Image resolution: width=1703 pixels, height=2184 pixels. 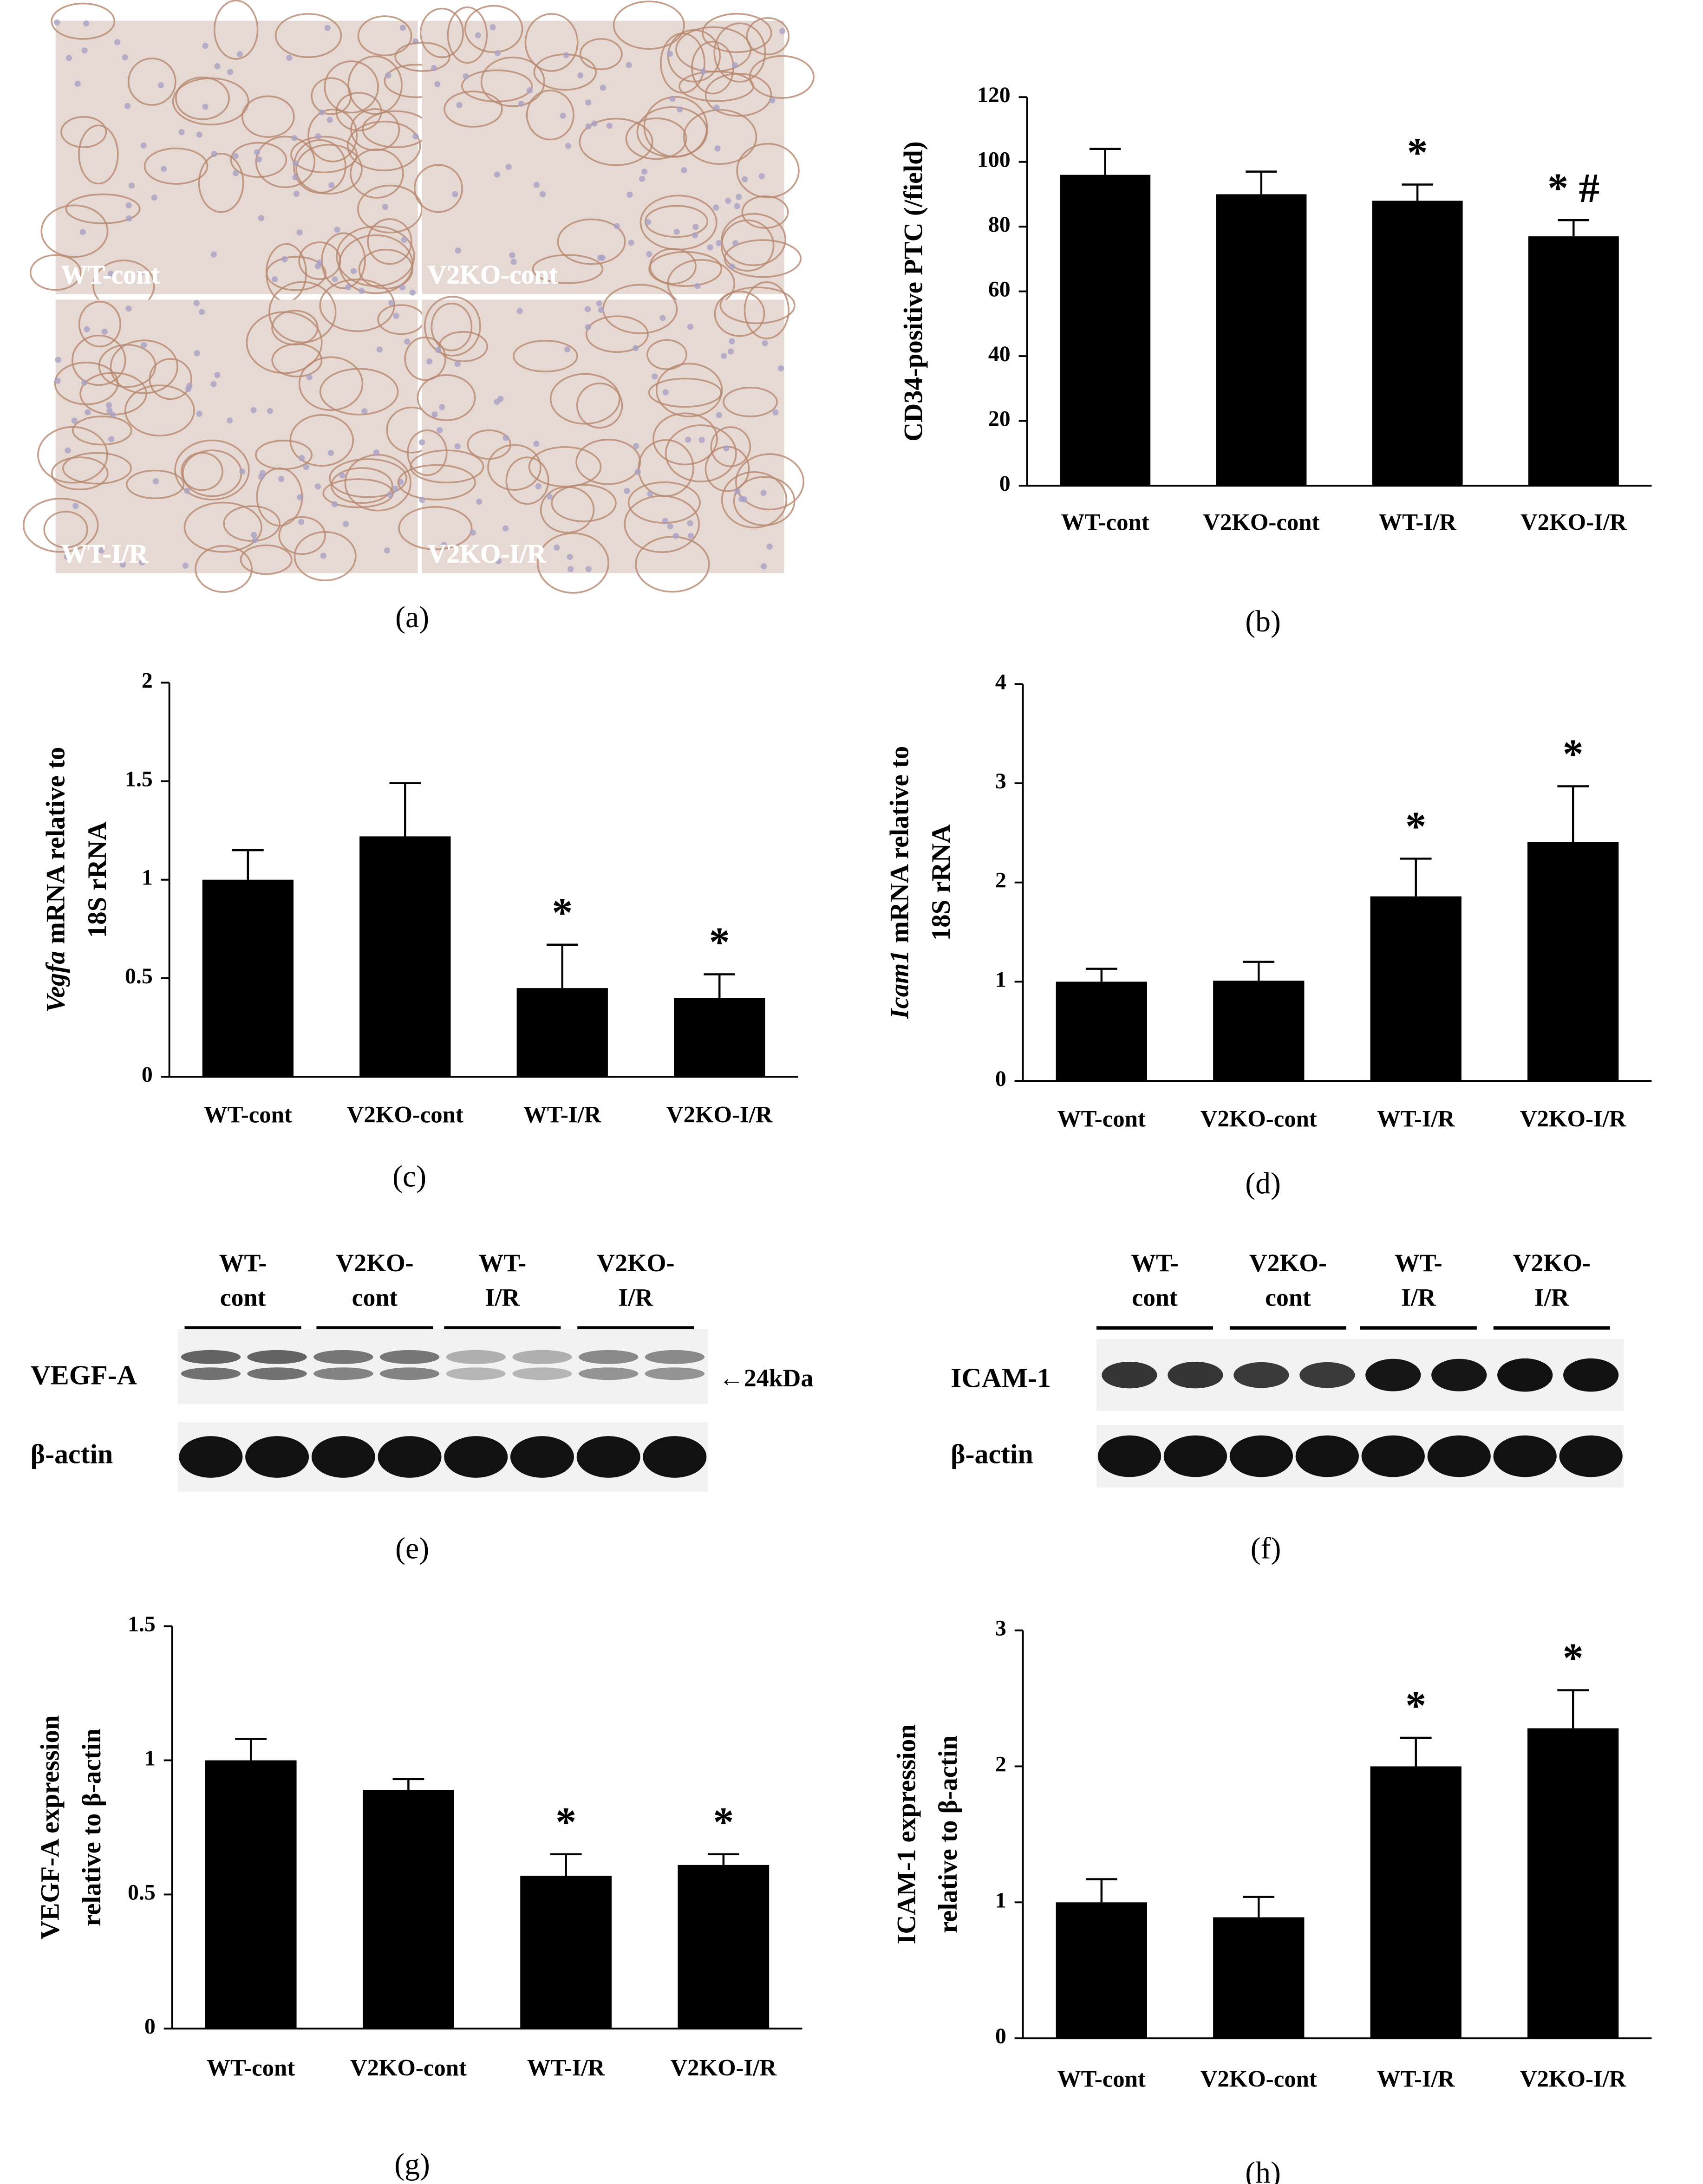 I want to click on blot-group-label: cont, so click(x=1288, y=1298).